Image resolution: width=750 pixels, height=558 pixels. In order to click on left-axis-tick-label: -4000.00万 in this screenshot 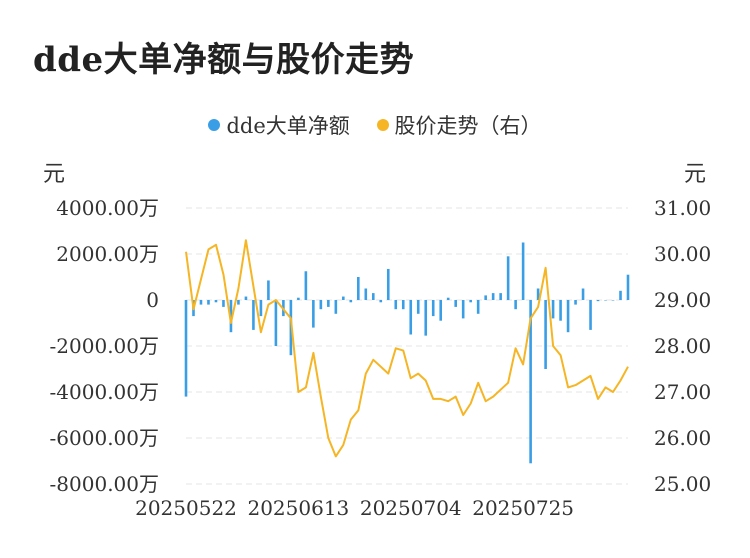, I will do `click(104, 392)`.